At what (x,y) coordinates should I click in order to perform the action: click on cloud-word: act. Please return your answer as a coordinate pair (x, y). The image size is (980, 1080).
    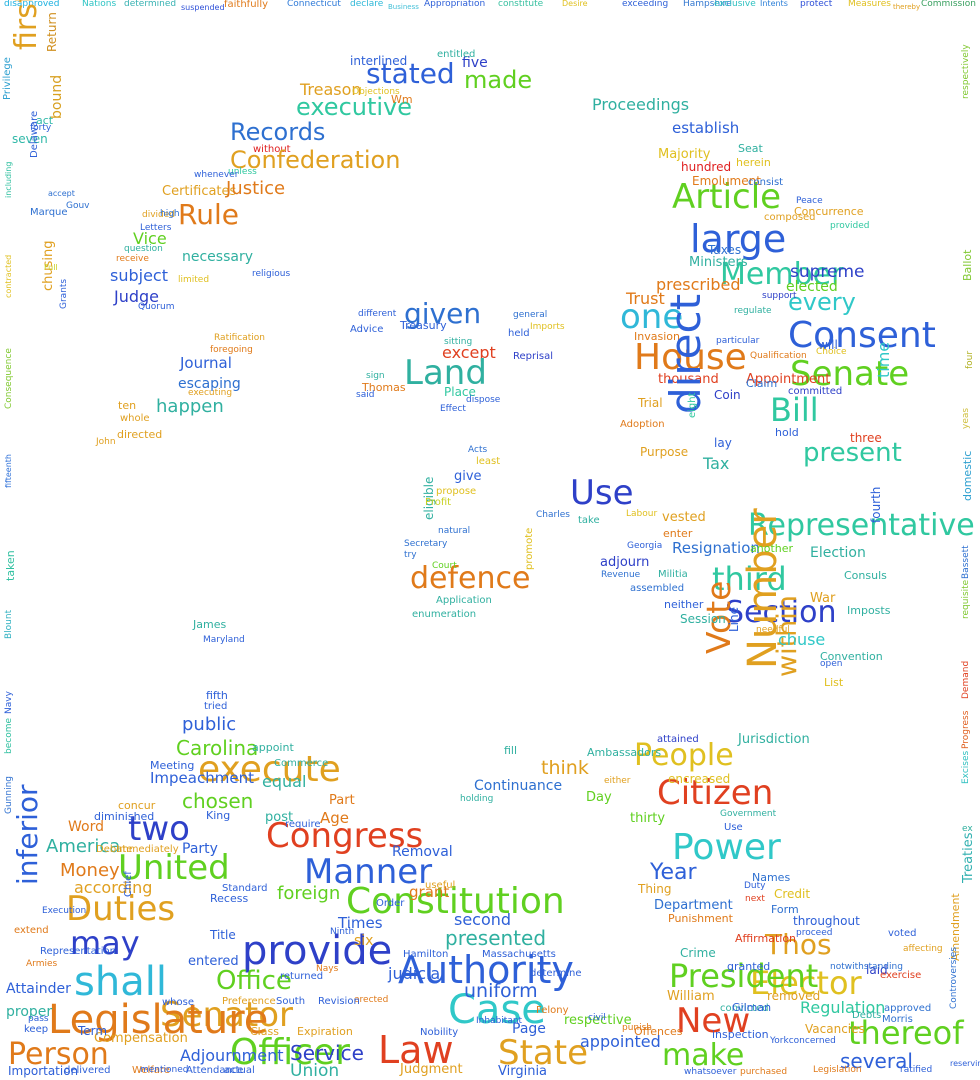
    Looking at the image, I should click on (45, 120).